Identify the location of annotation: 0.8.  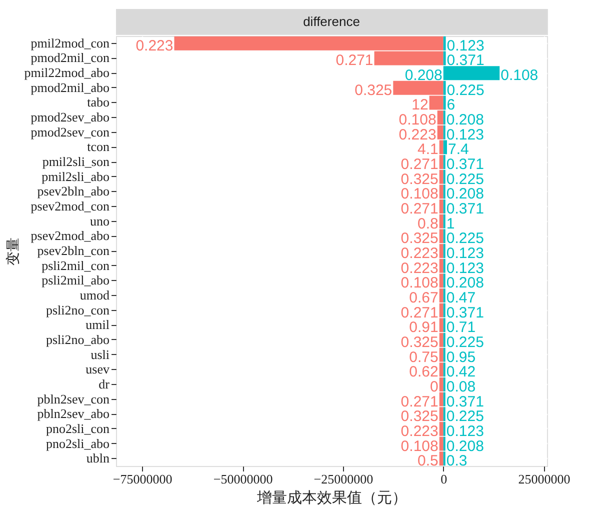
(427, 223).